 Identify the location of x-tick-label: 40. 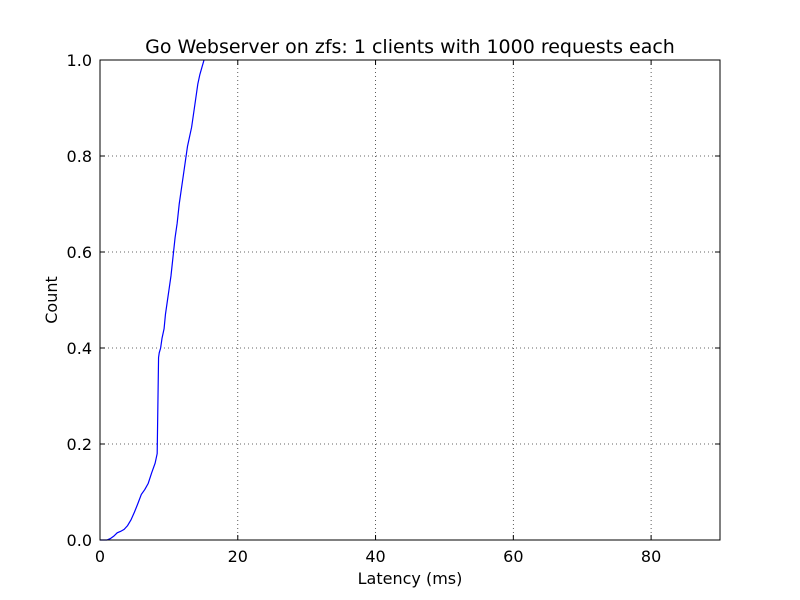
(375, 556).